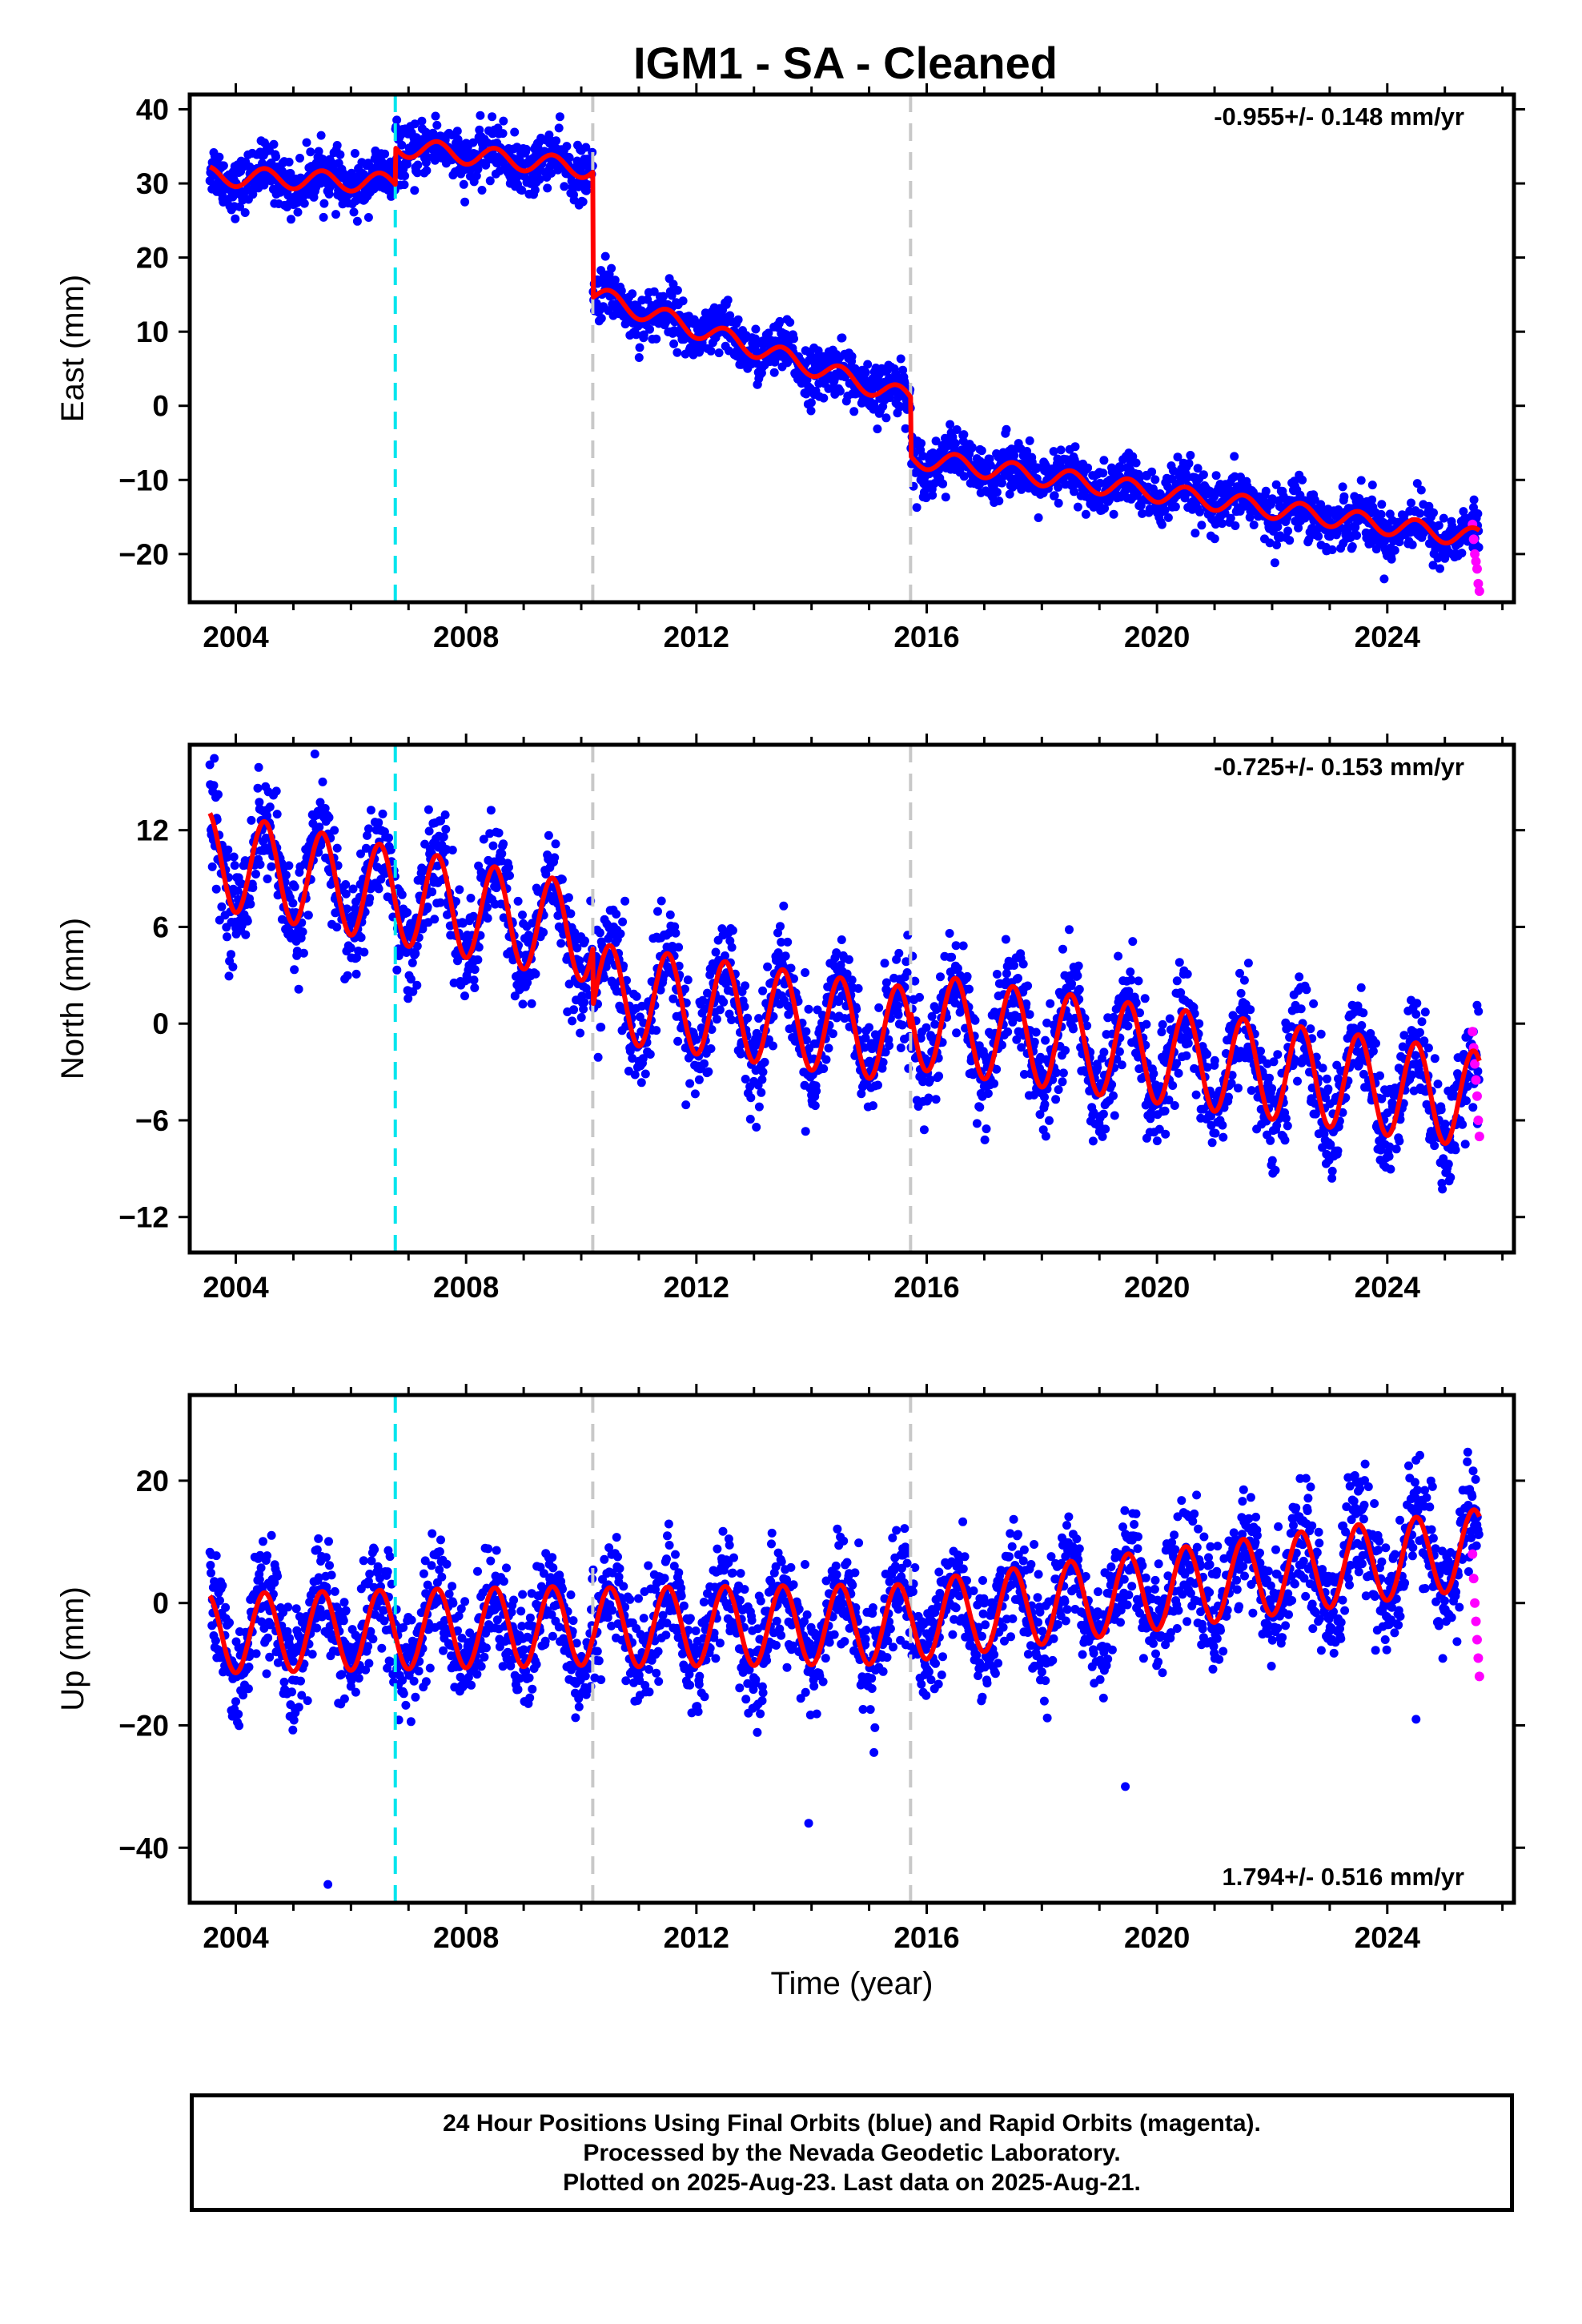 Image resolution: width=1582 pixels, height=2324 pixels. Describe the element at coordinates (144, 480) in the screenshot. I see `y-tick-label: −10` at that location.